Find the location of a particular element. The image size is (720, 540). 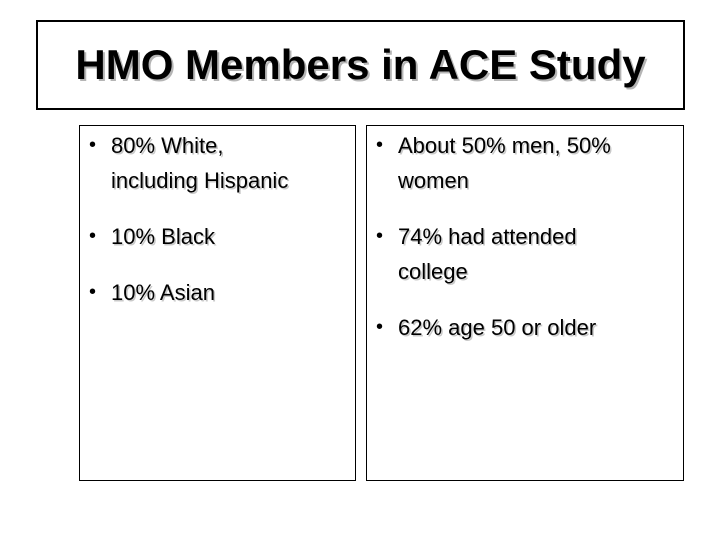

list-item-text: 62% age 50 or older is located at coordinates (497, 327).